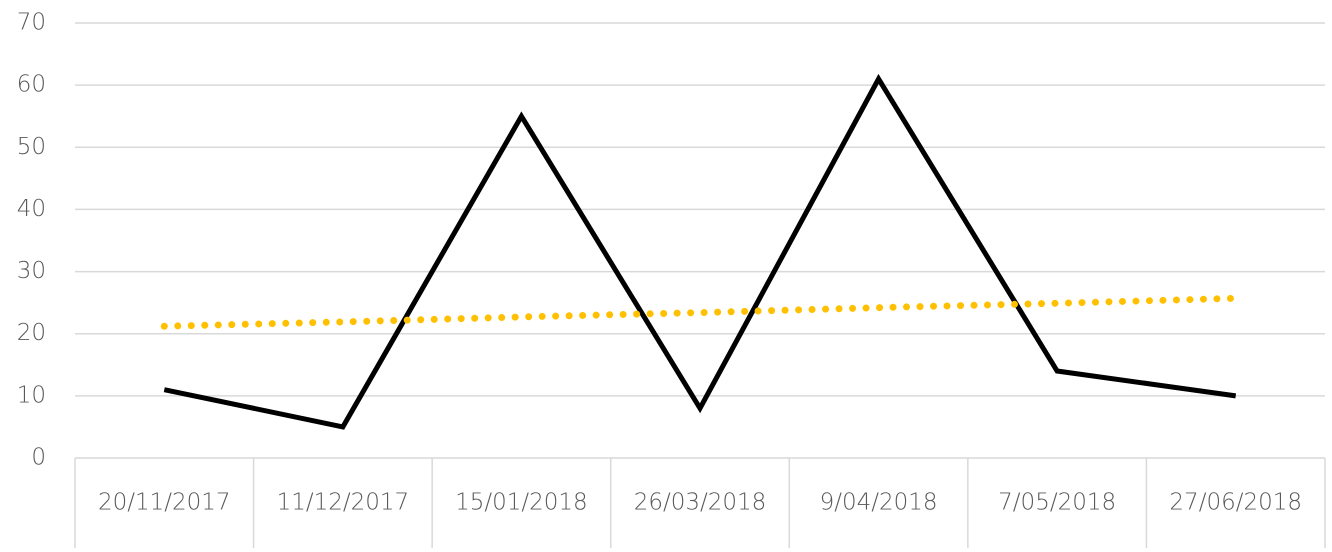 The width and height of the screenshot is (1332, 552). Describe the element at coordinates (31, 85) in the screenshot. I see `y-tick-label: 60` at that location.